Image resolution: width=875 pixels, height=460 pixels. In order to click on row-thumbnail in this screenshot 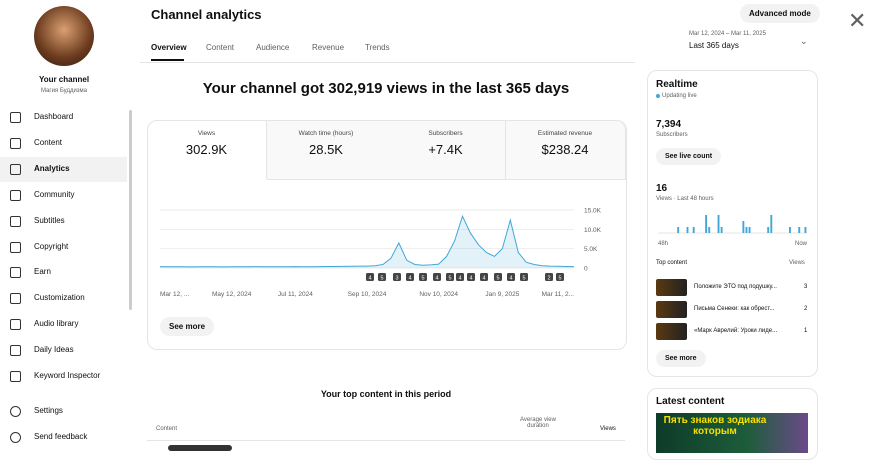, I will do `click(200, 448)`.